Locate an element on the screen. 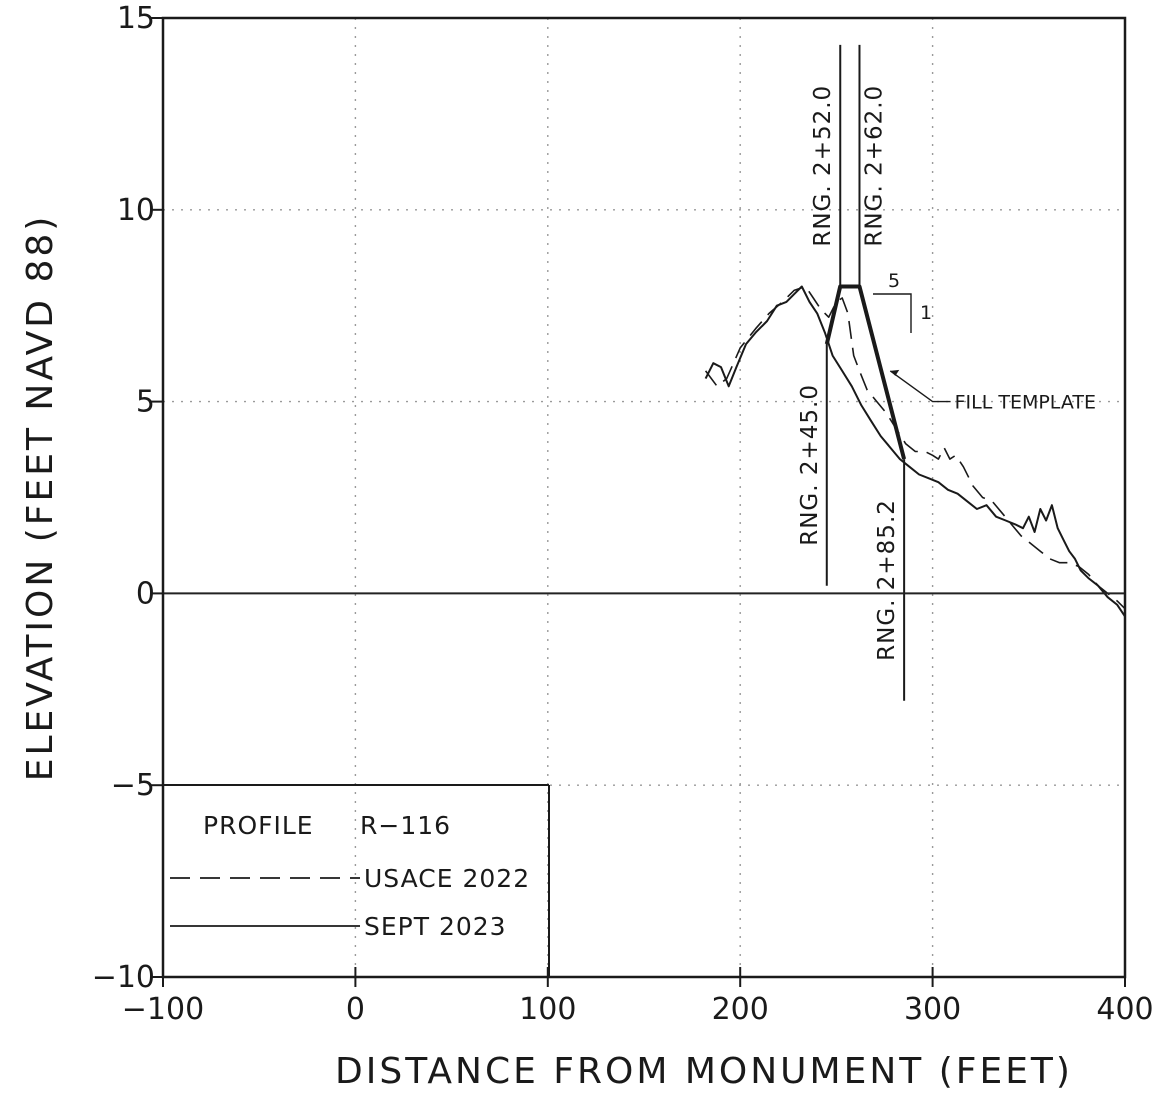 The image size is (1157, 1098). y-tick-label: −5 is located at coordinates (133, 785).